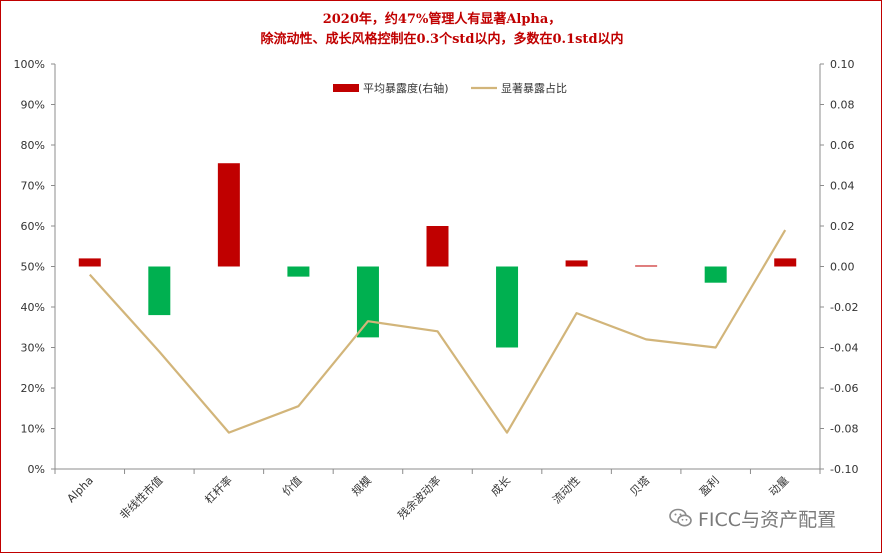  What do you see at coordinates (419, 497) in the screenshot?
I see `x-tick-label: 残余波动率` at bounding box center [419, 497].